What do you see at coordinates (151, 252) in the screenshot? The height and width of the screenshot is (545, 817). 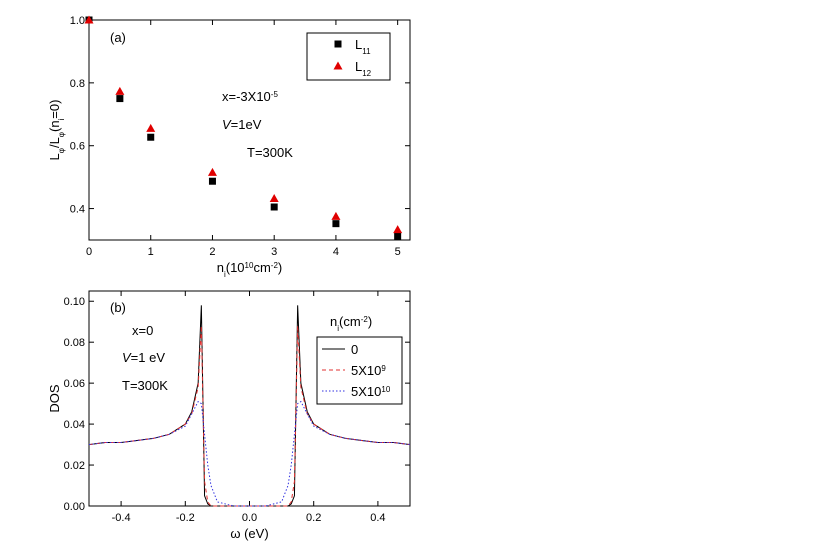 I see `x-tick-label: 1` at bounding box center [151, 252].